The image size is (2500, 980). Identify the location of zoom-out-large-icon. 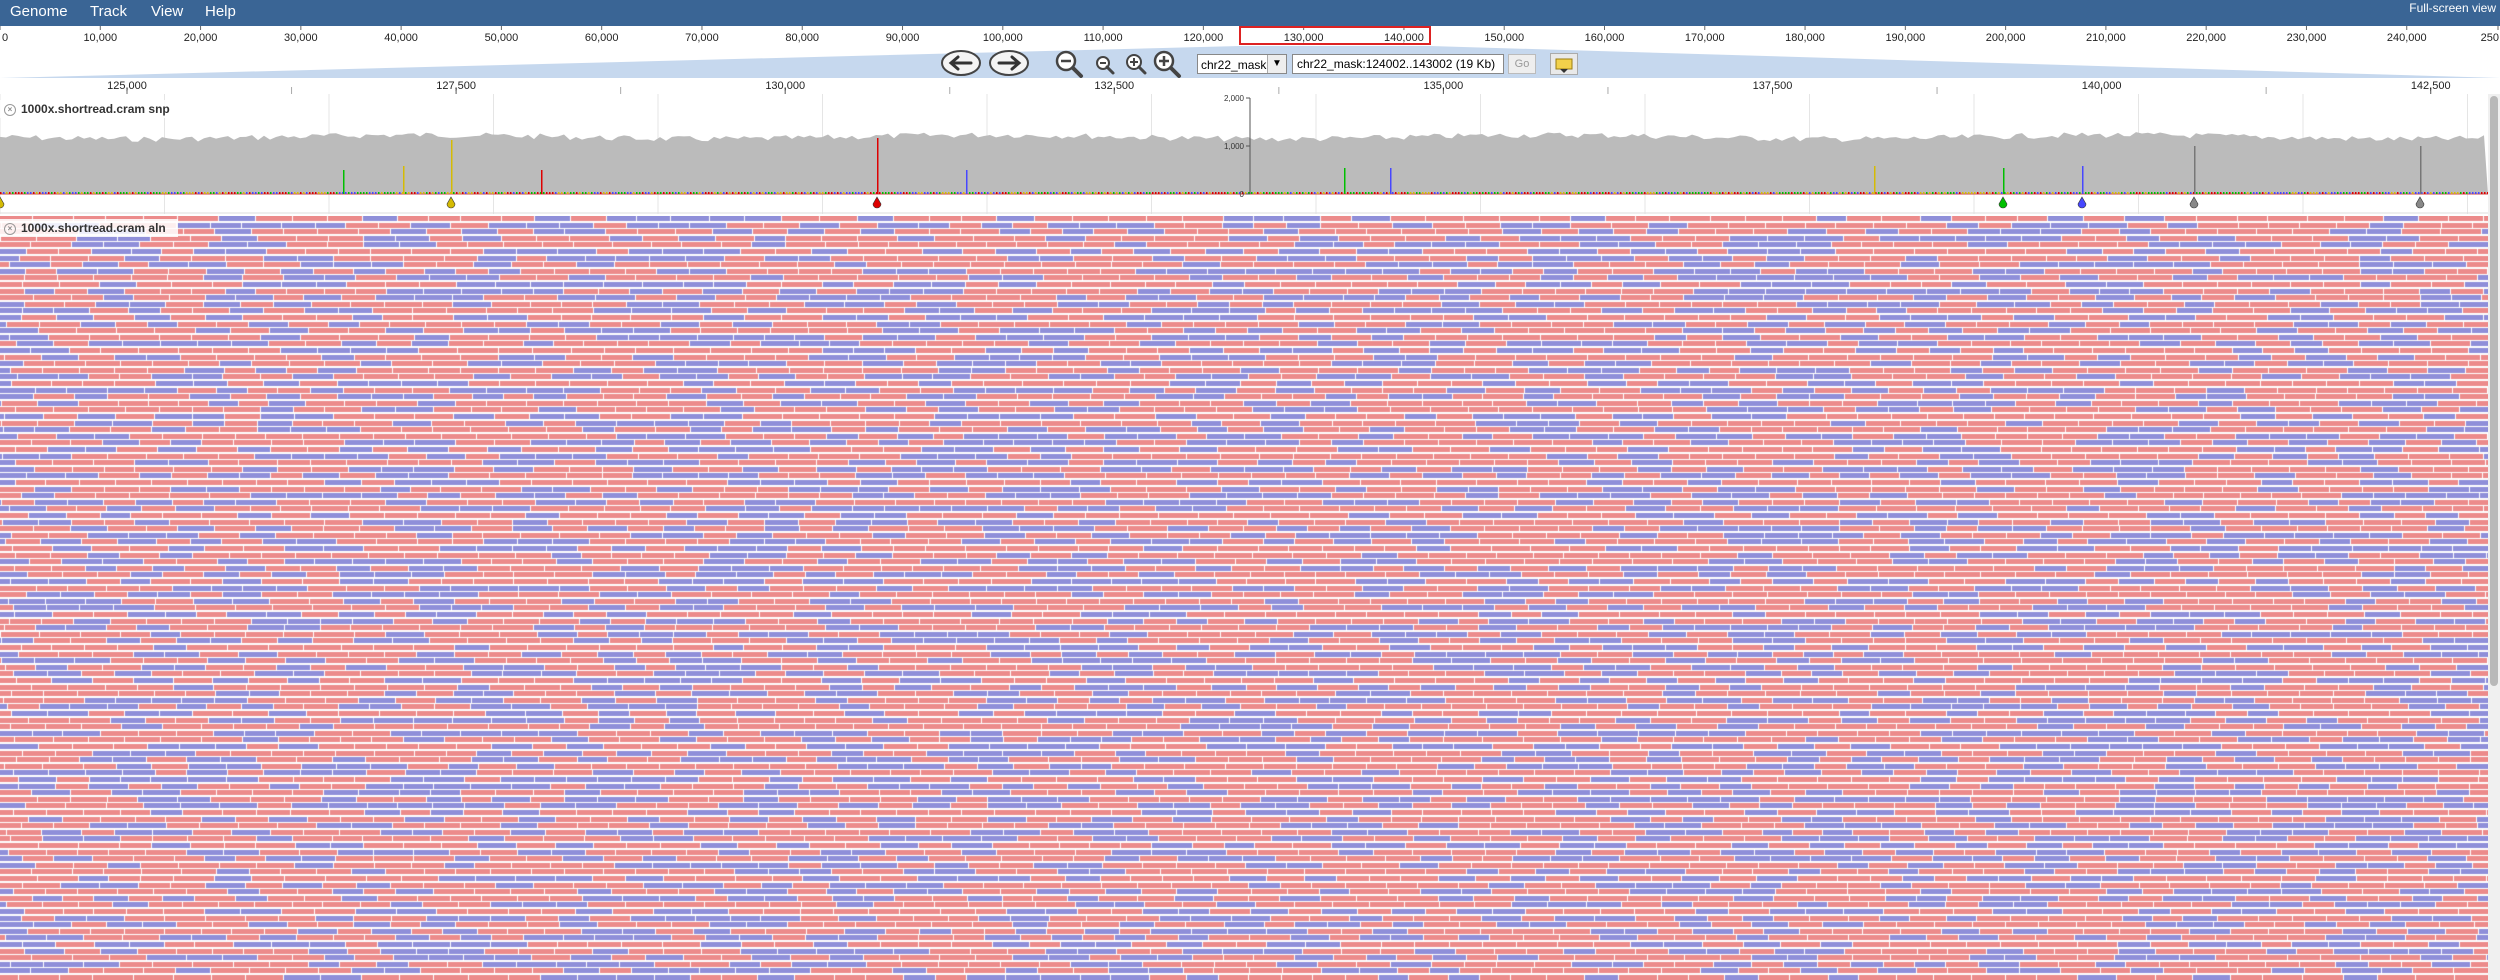
(1069, 64).